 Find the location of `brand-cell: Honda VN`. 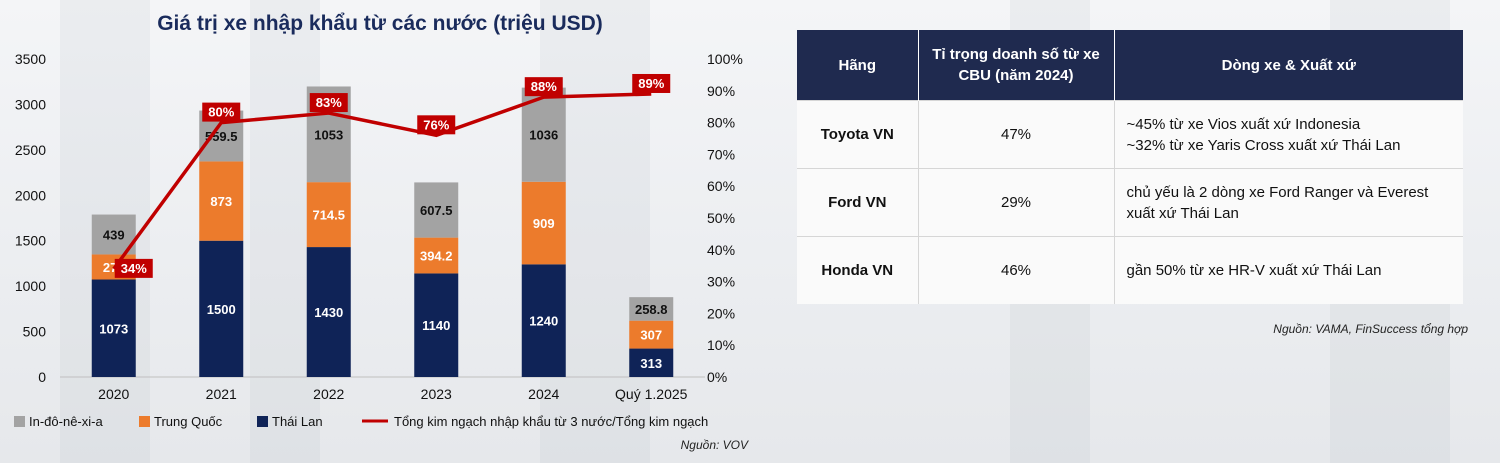

brand-cell: Honda VN is located at coordinates (858, 270).